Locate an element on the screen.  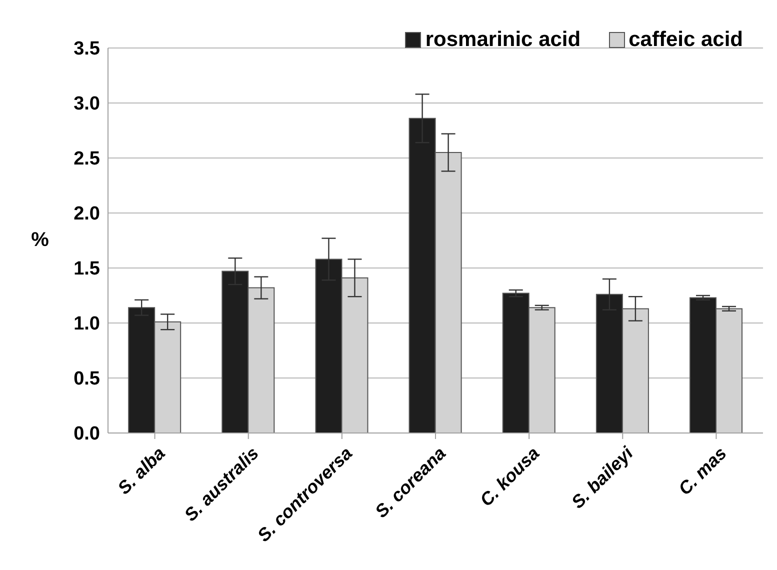
y-tick-label: 3.0 is located at coordinates (87, 104).